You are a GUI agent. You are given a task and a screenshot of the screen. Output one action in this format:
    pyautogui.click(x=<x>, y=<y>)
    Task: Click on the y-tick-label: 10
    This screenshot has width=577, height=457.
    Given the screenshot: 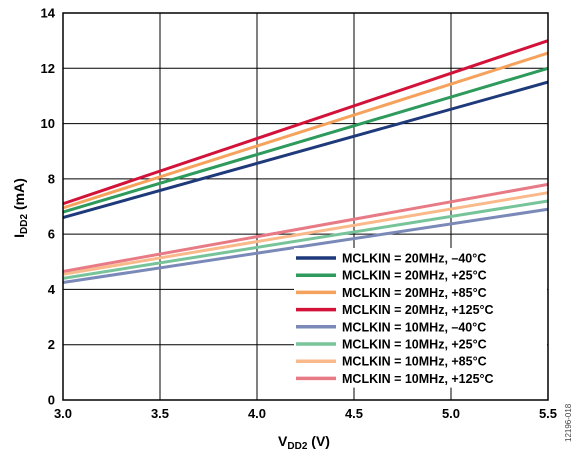 What is the action you would take?
    pyautogui.click(x=48, y=123)
    